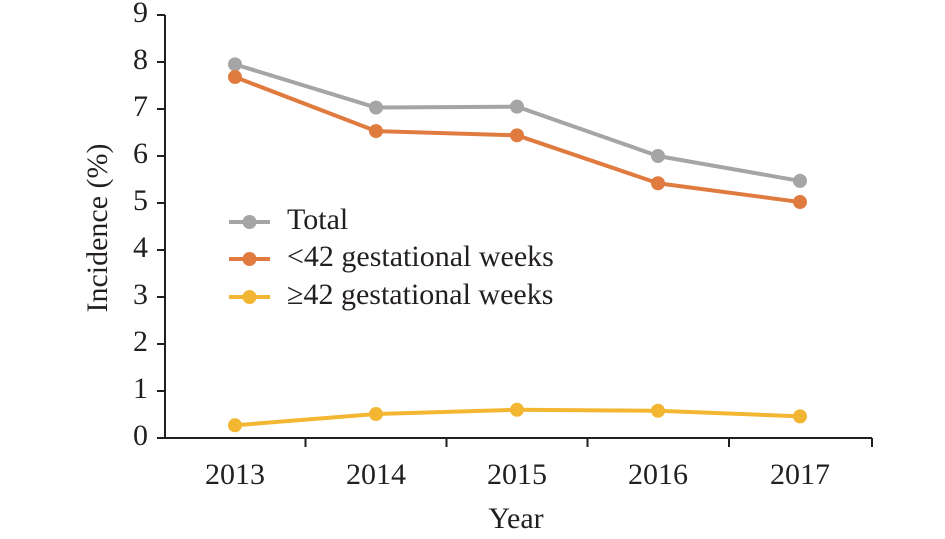  I want to click on y-tick-label: 2, so click(140, 341).